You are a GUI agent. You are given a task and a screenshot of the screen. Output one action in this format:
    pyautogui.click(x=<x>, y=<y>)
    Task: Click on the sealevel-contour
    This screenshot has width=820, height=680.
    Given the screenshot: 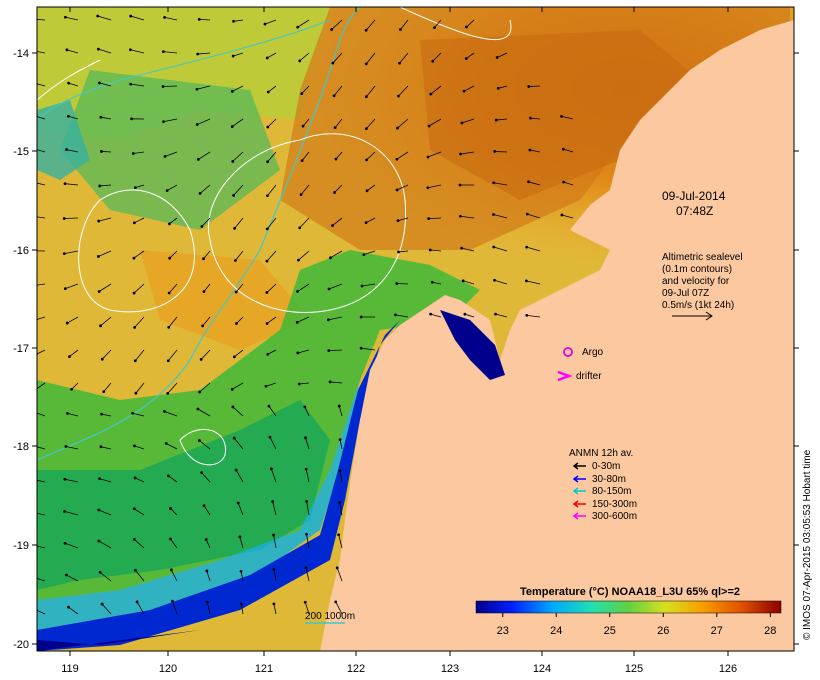 What is the action you would take?
    pyautogui.click(x=455, y=24)
    